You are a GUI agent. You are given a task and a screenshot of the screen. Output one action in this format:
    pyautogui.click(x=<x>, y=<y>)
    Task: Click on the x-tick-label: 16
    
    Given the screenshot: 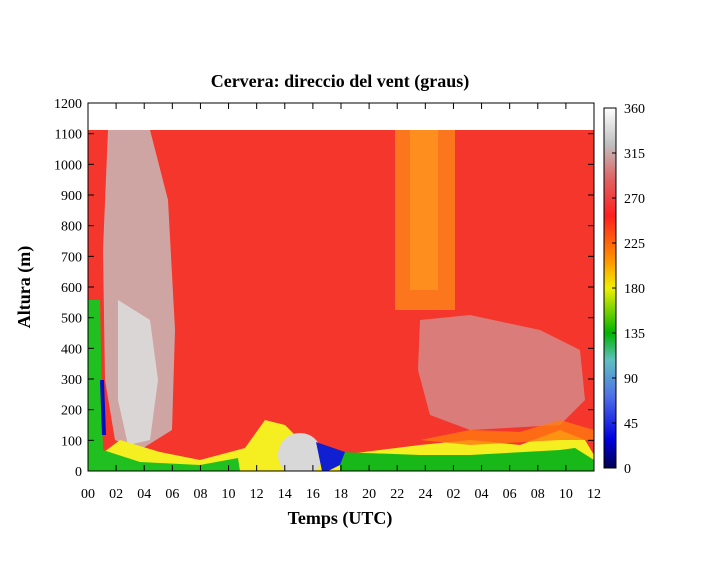 What is the action you would take?
    pyautogui.click(x=313, y=494)
    